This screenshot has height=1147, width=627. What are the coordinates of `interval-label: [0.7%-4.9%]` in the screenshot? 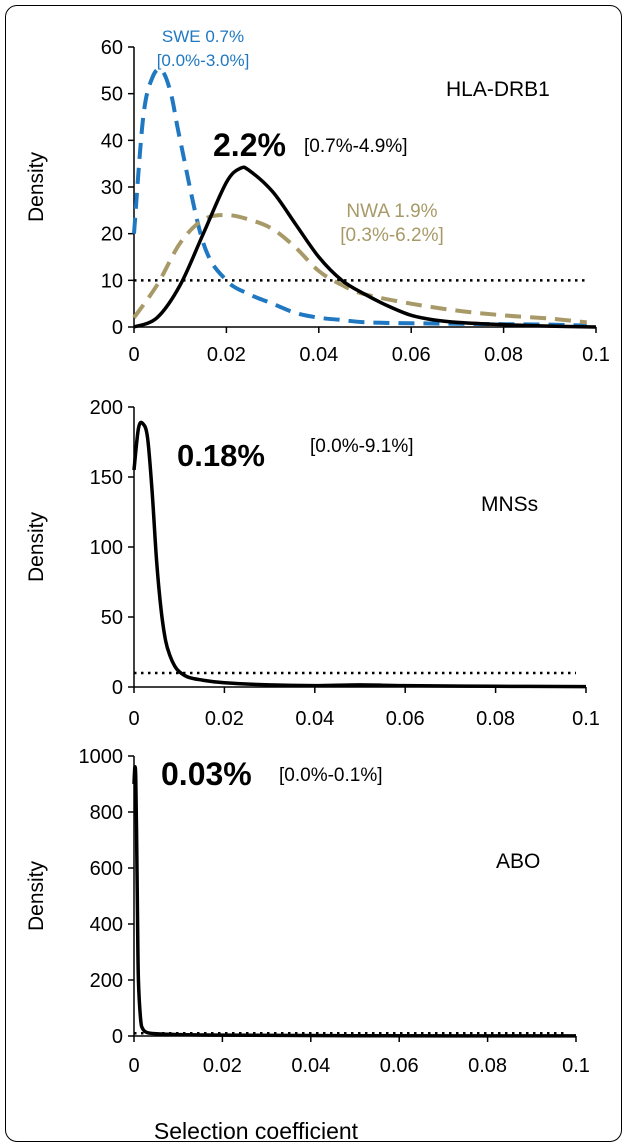 It's located at (356, 146).